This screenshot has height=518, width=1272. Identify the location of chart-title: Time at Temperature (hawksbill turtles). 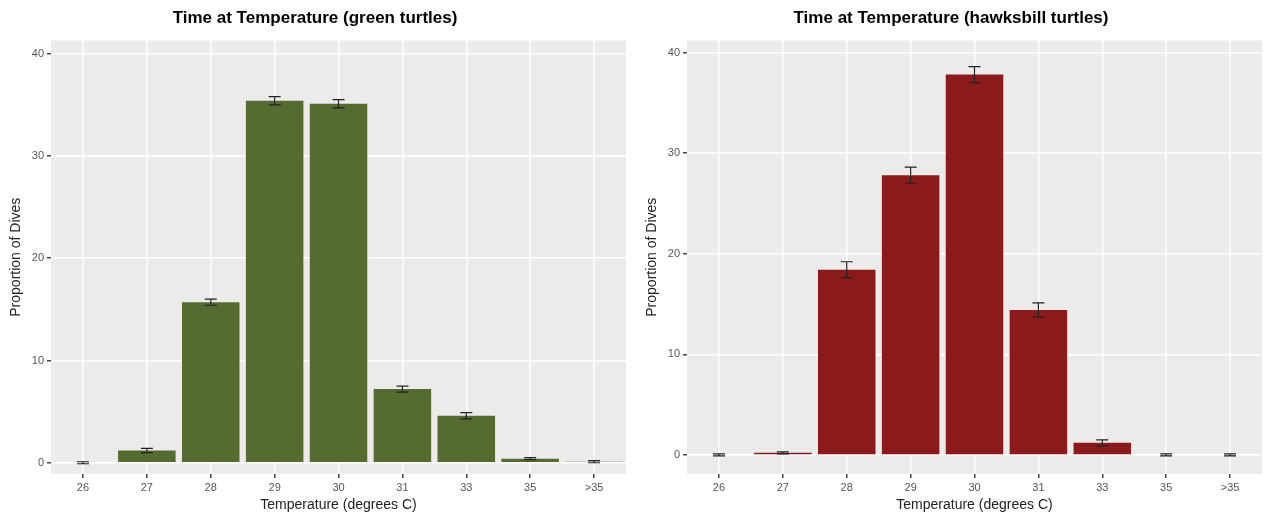
(951, 17).